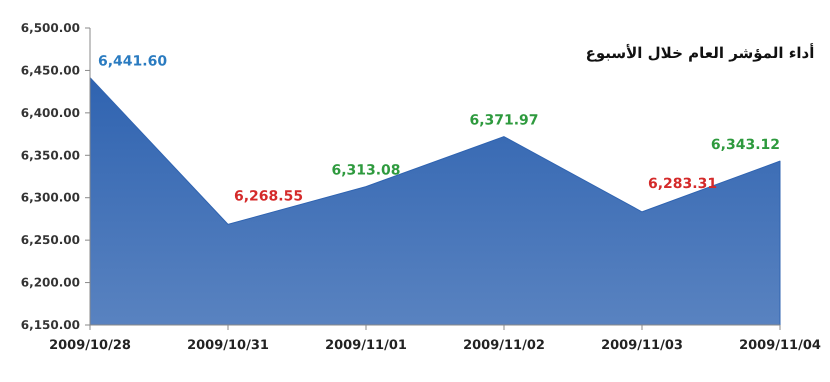 The height and width of the screenshot is (382, 830). I want to click on y-tick-label: 6,200.00, so click(50, 283).